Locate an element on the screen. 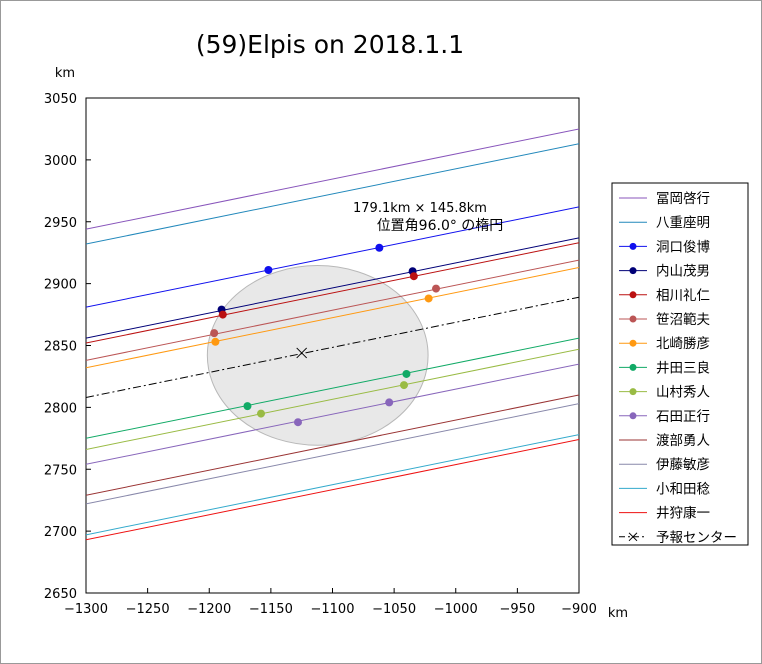 This screenshot has height=664, width=762. y-tick-label: 3050 is located at coordinates (60, 99).